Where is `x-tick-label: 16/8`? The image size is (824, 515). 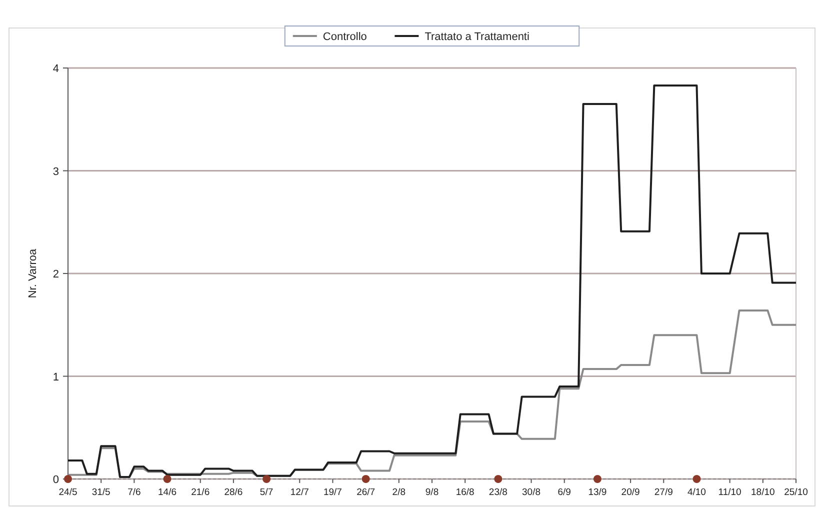 x-tick-label: 16/8 is located at coordinates (465, 492).